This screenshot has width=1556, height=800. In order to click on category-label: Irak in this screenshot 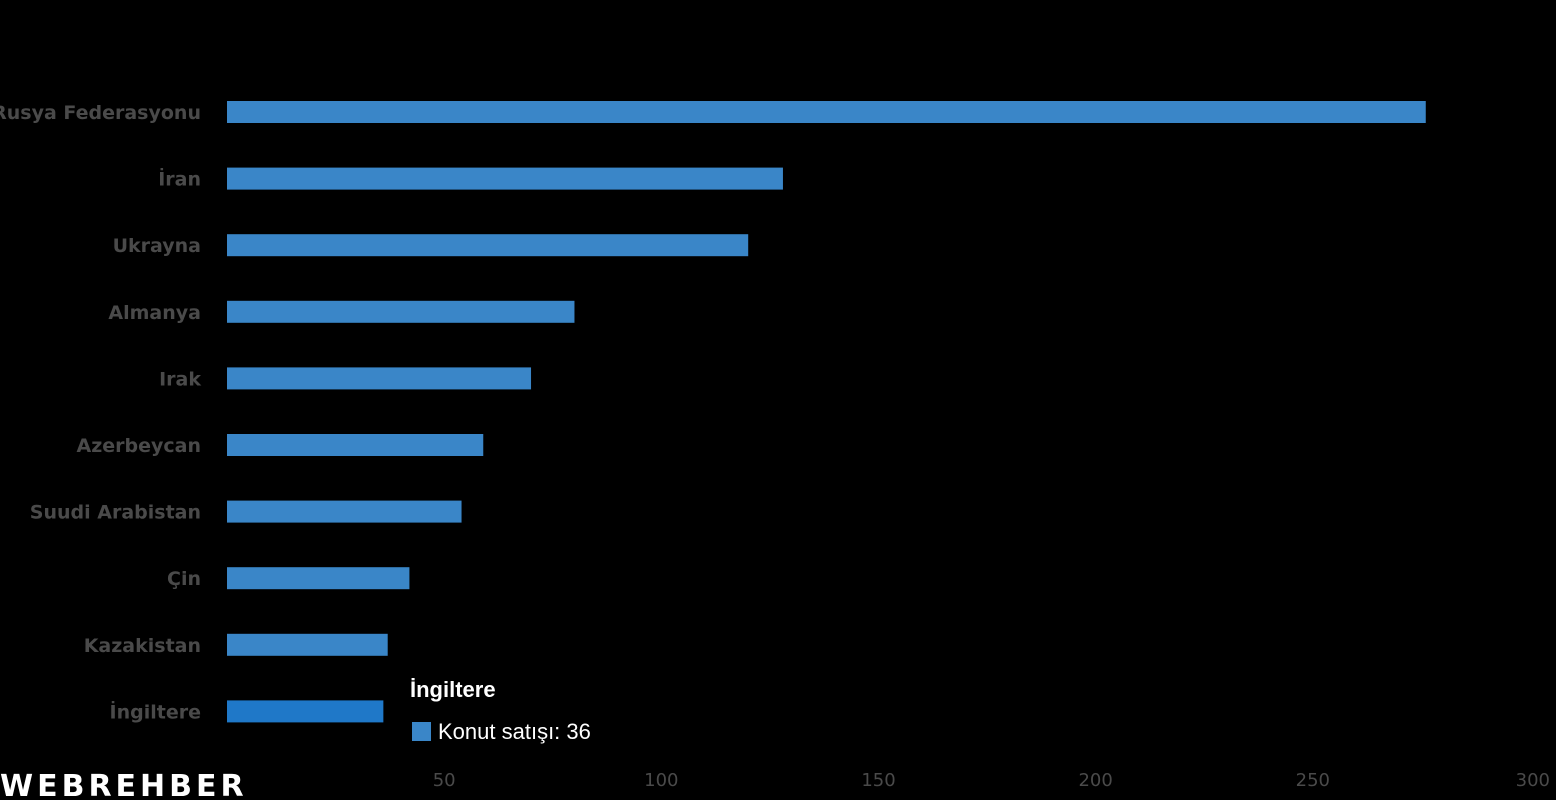, I will do `click(180, 379)`.